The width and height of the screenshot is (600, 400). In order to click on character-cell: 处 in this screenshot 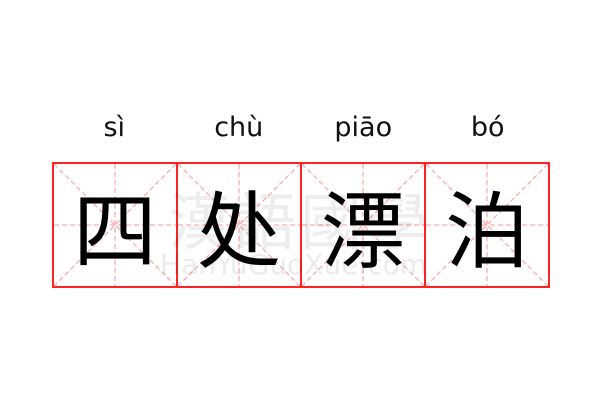, I will do `click(240, 225)`.